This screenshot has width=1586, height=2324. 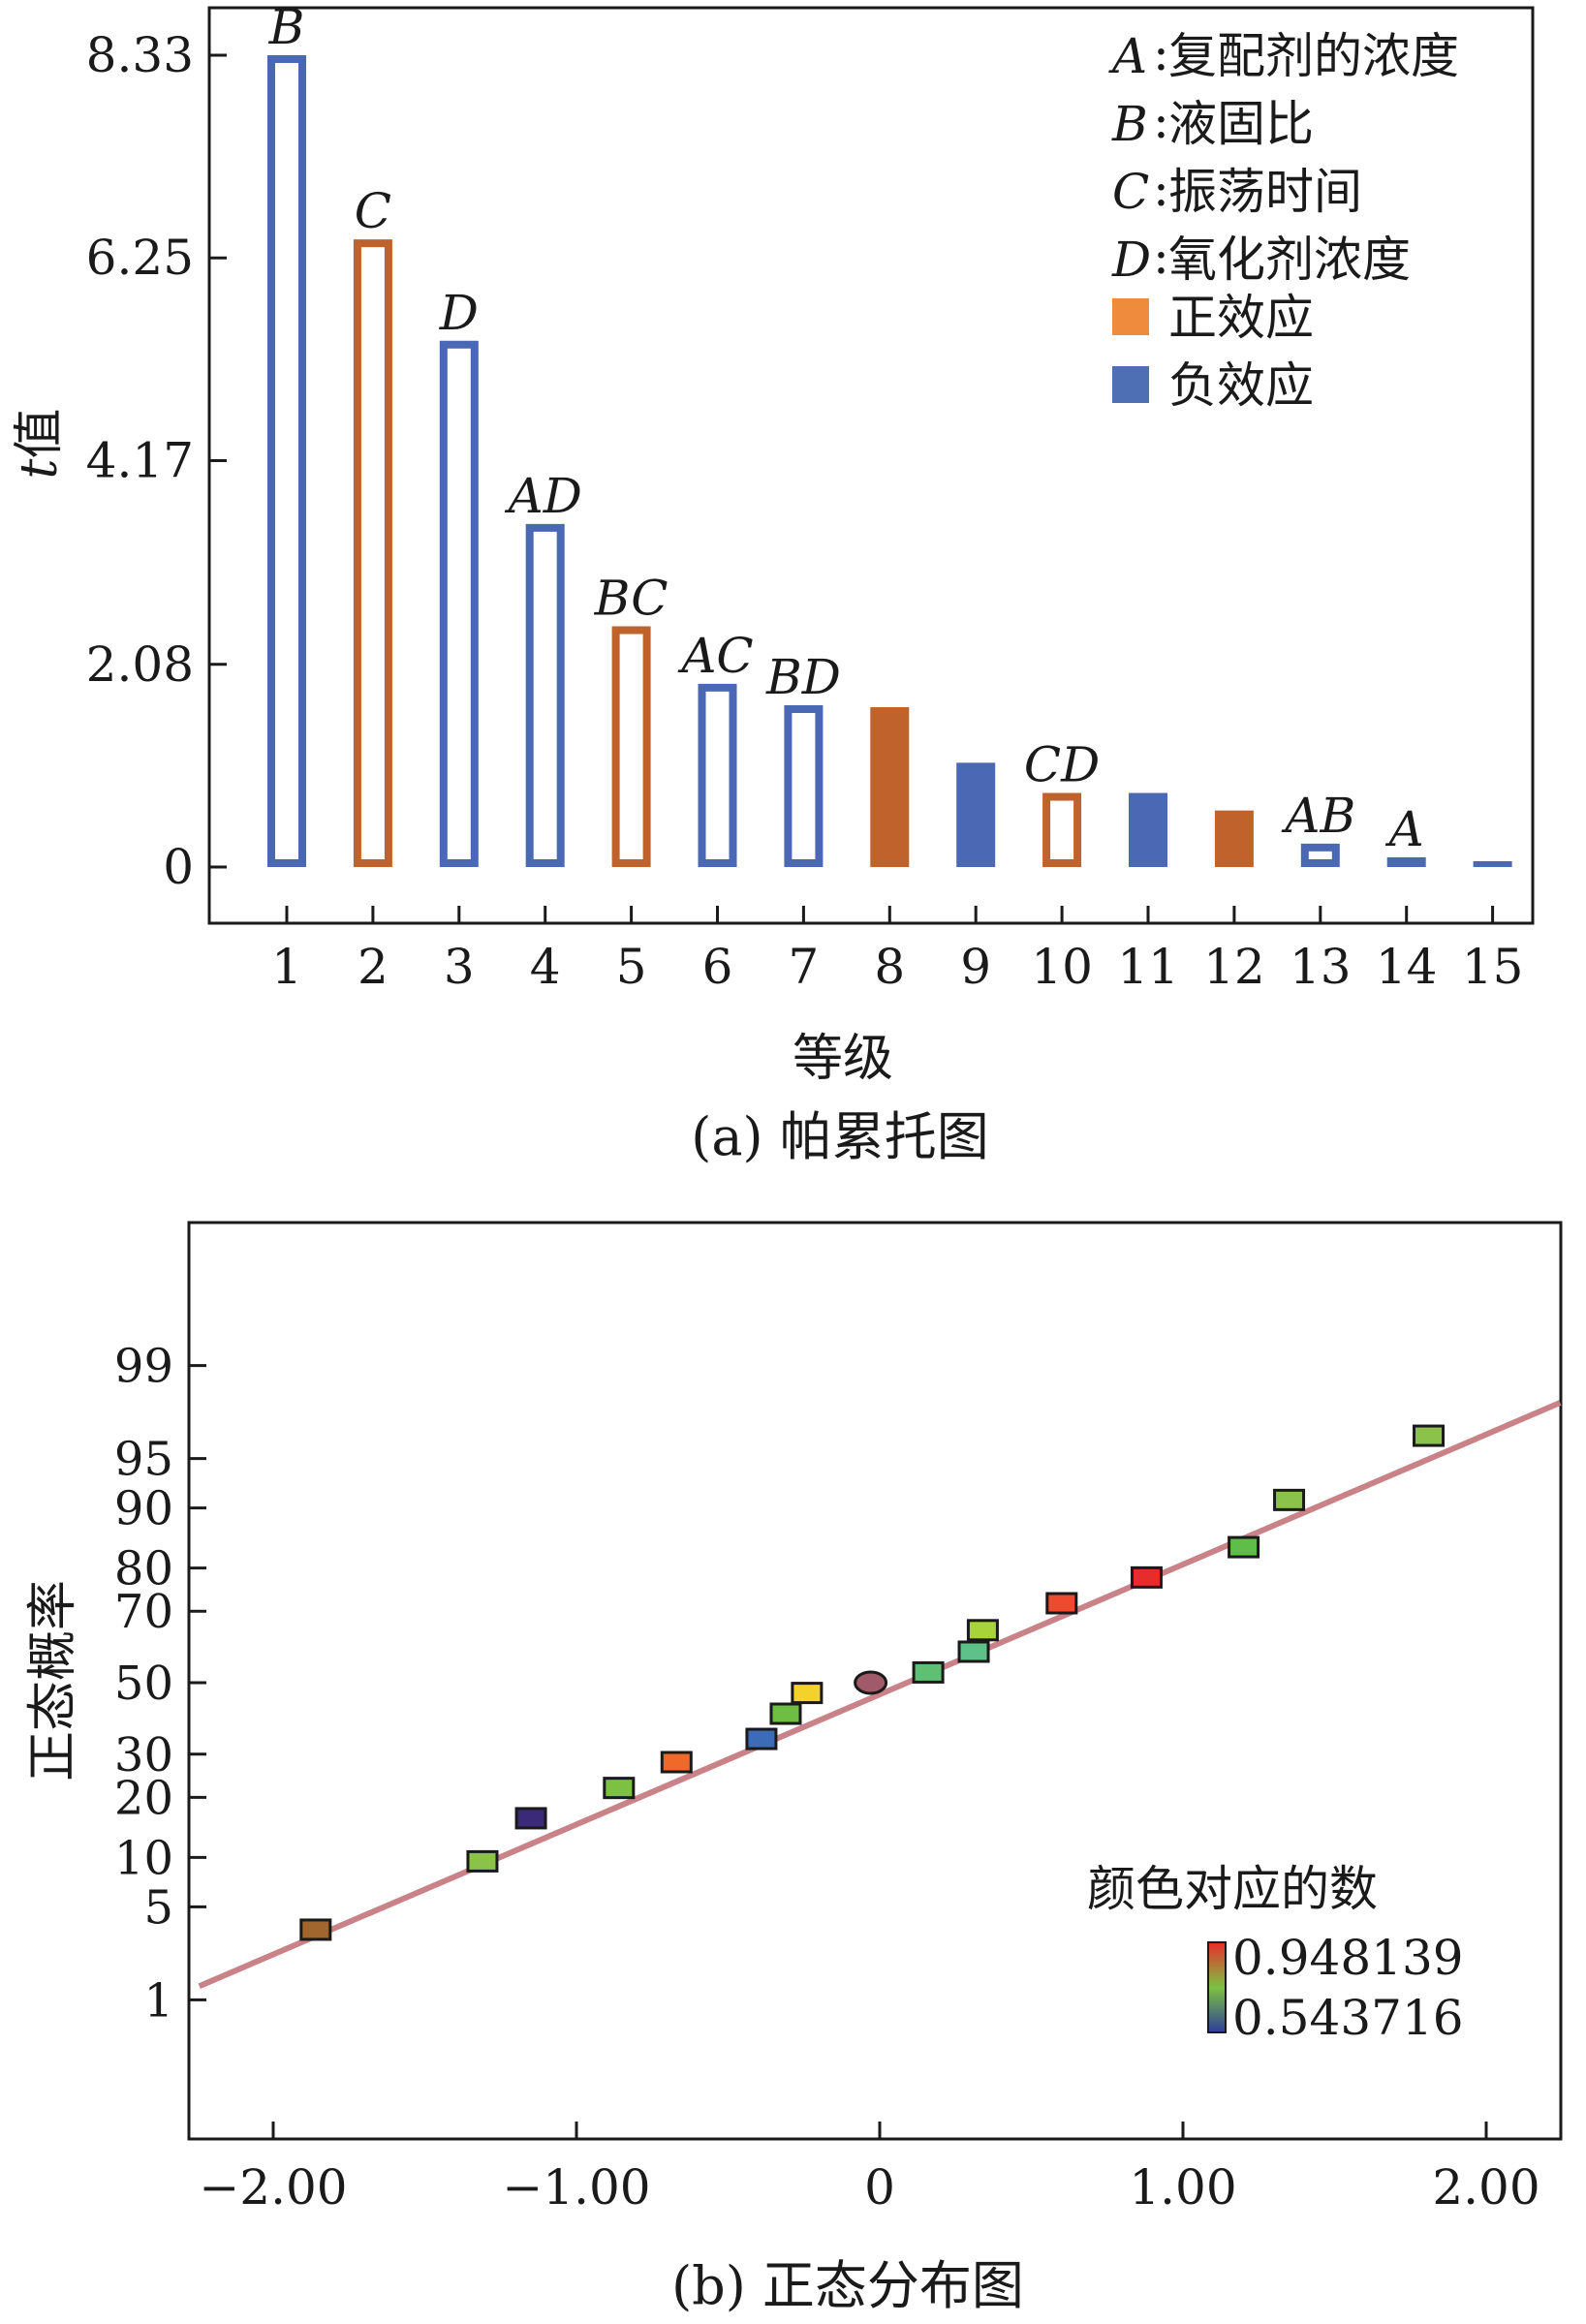 I want to click on normal-y-tick-label: 1, so click(x=158, y=2000).